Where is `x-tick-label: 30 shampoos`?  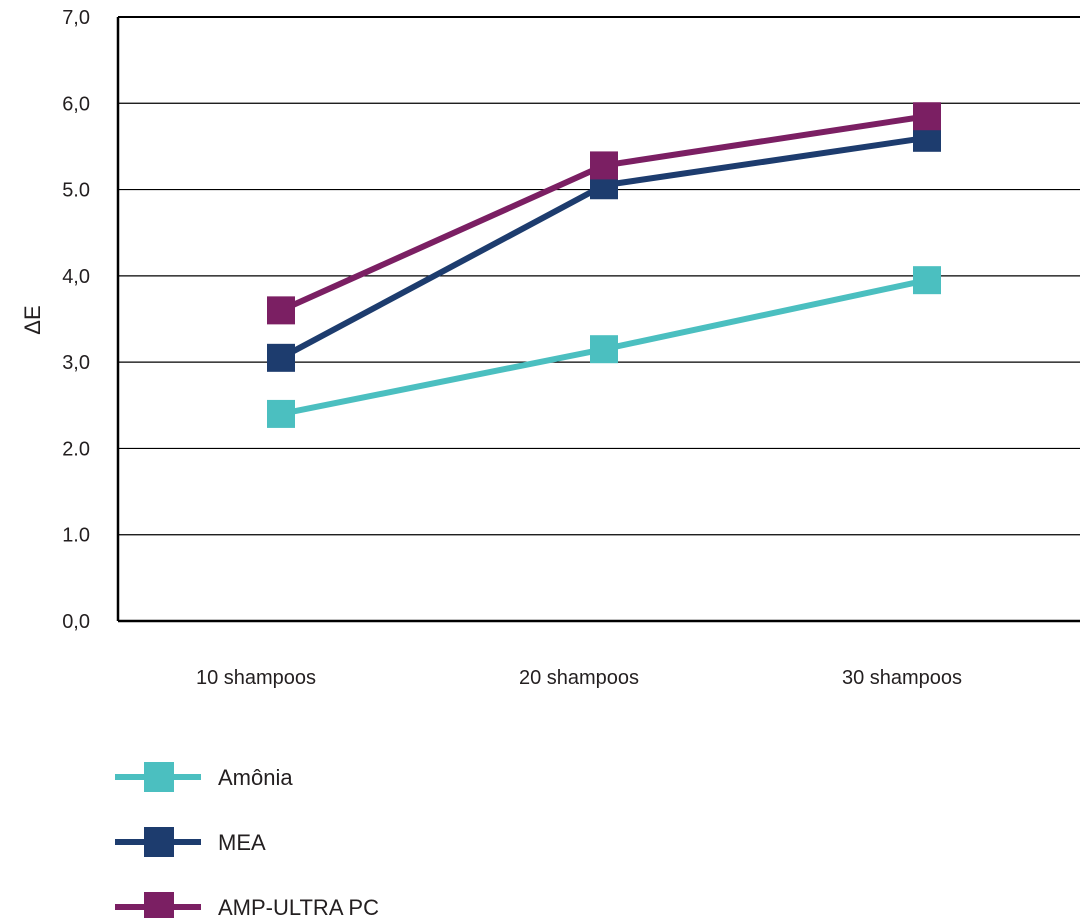
x-tick-label: 30 shampoos is located at coordinates (902, 678).